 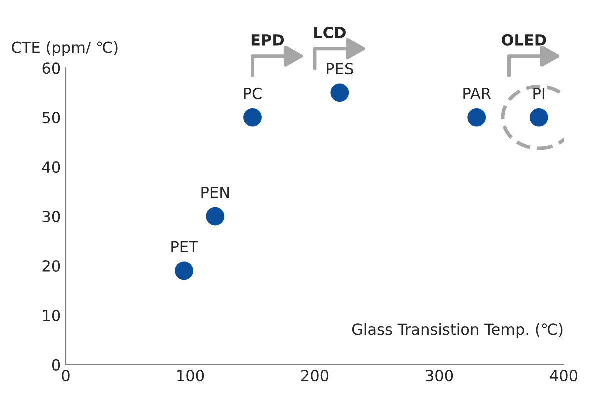 I want to click on data-label: PI, so click(x=539, y=94).